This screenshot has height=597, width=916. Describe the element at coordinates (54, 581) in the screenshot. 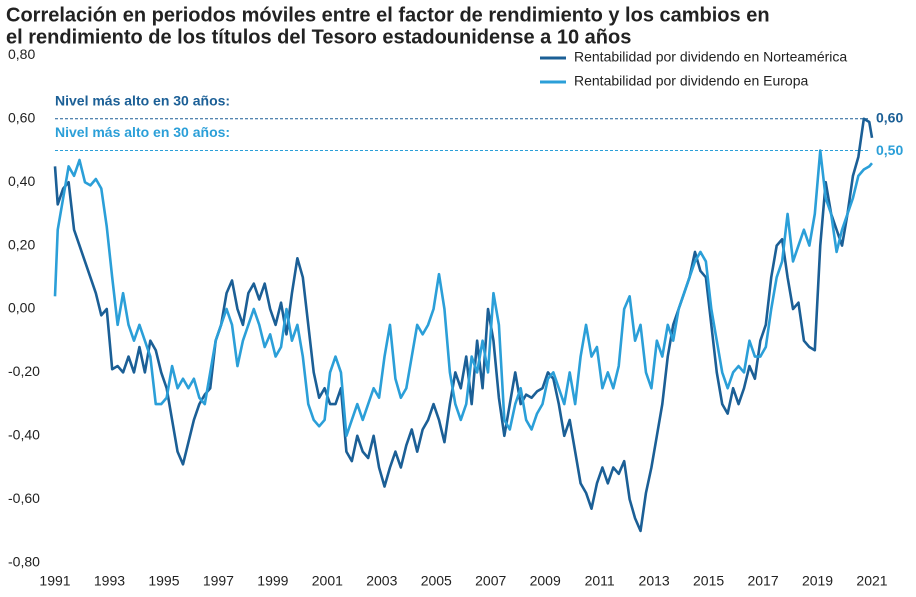

I see `x-tick-label: 1991` at that location.